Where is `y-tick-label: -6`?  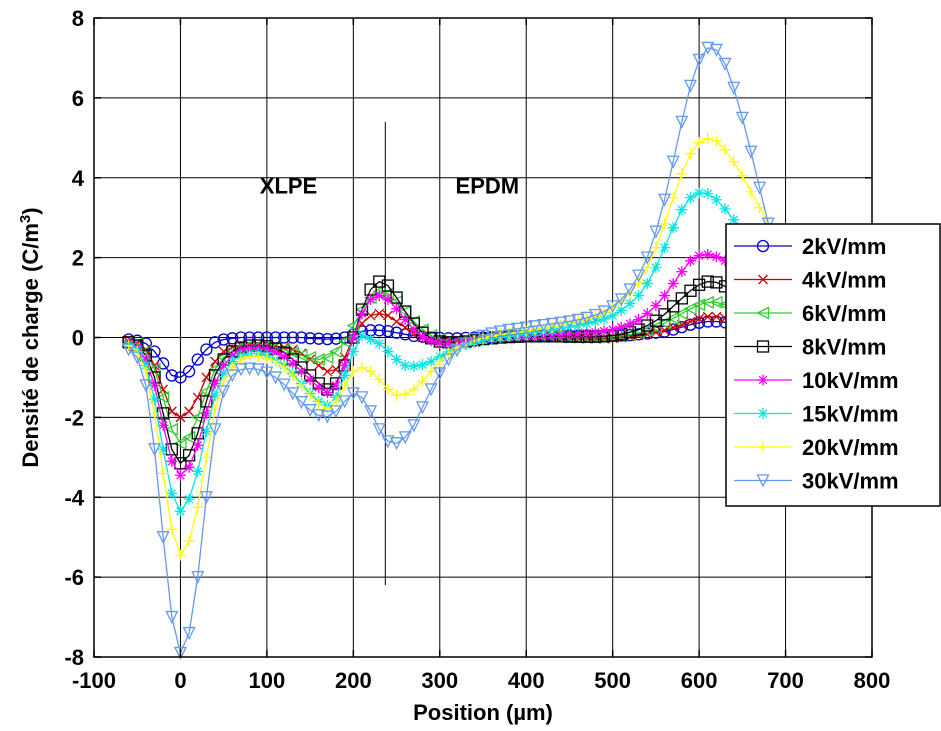
y-tick-label: -6 is located at coordinates (74, 577).